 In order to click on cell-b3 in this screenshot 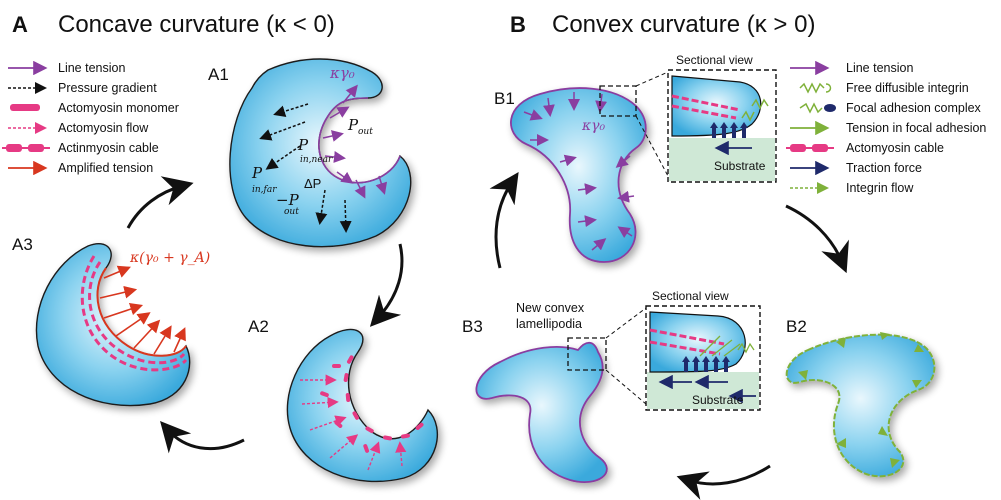, I will do `click(541, 412)`.